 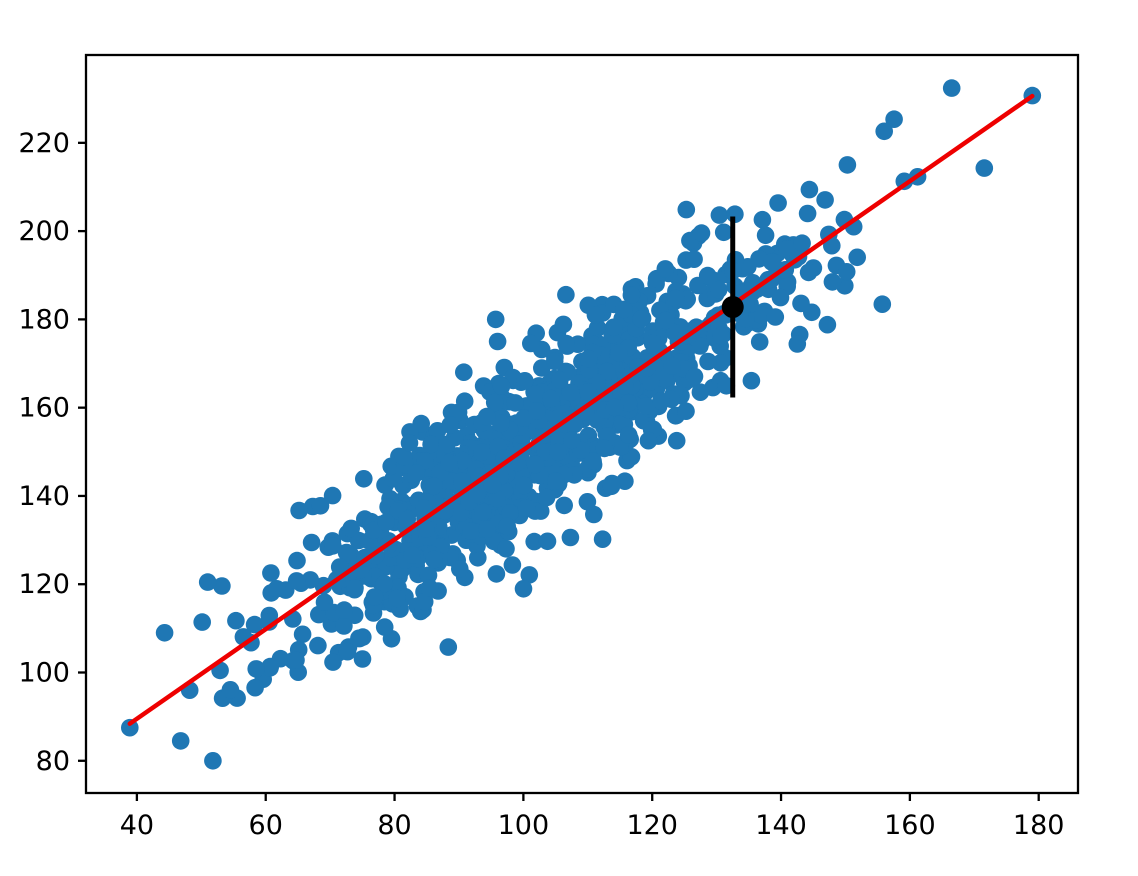 I want to click on prediction-point, so click(x=732, y=307).